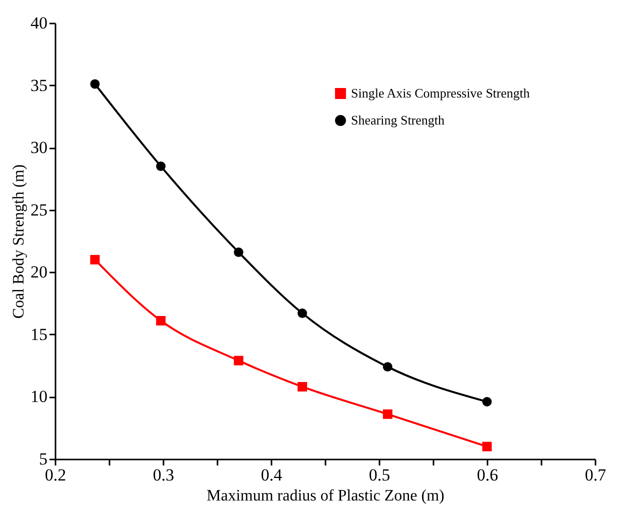 The width and height of the screenshot is (622, 508). I want to click on y-tick-label: 25, so click(39, 210).